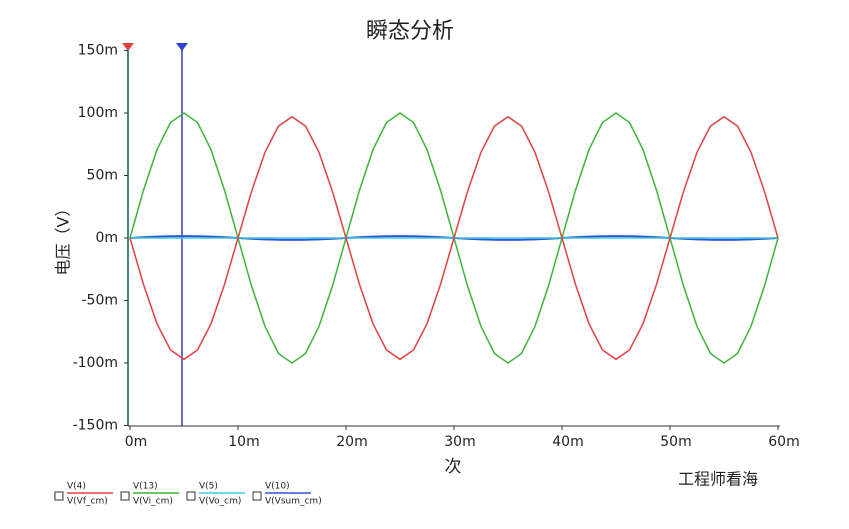 The width and height of the screenshot is (849, 529). What do you see at coordinates (277, 487) in the screenshot?
I see `legend-probe: V(10)` at bounding box center [277, 487].